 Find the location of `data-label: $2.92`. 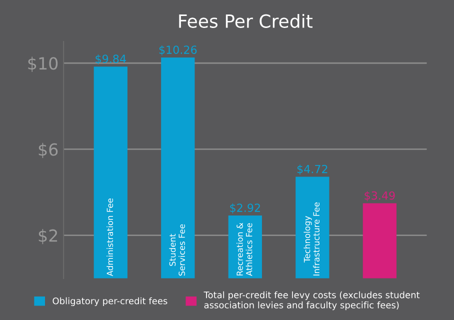

data-label: $2.92 is located at coordinates (245, 208).